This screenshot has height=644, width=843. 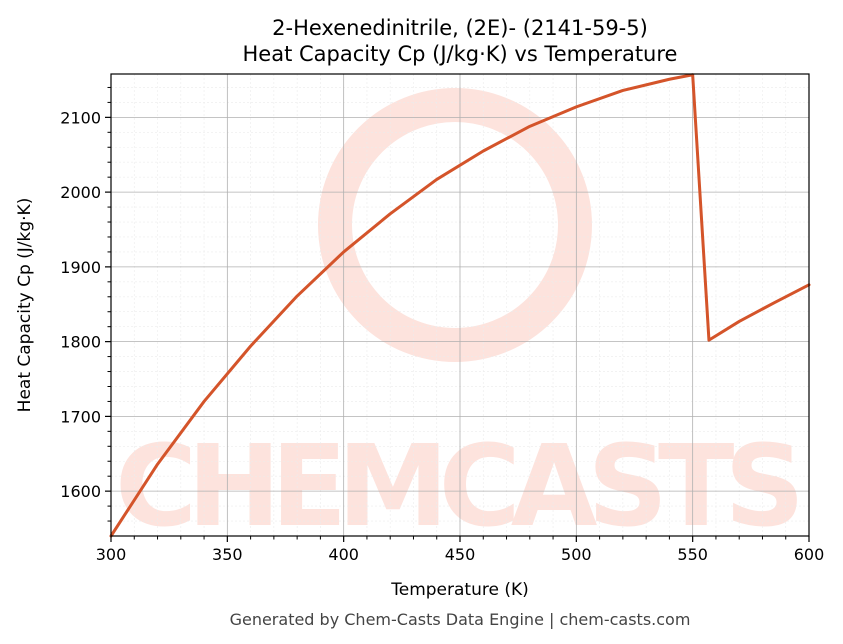 I want to click on x-axis-label: Temperature (K), so click(x=459, y=590).